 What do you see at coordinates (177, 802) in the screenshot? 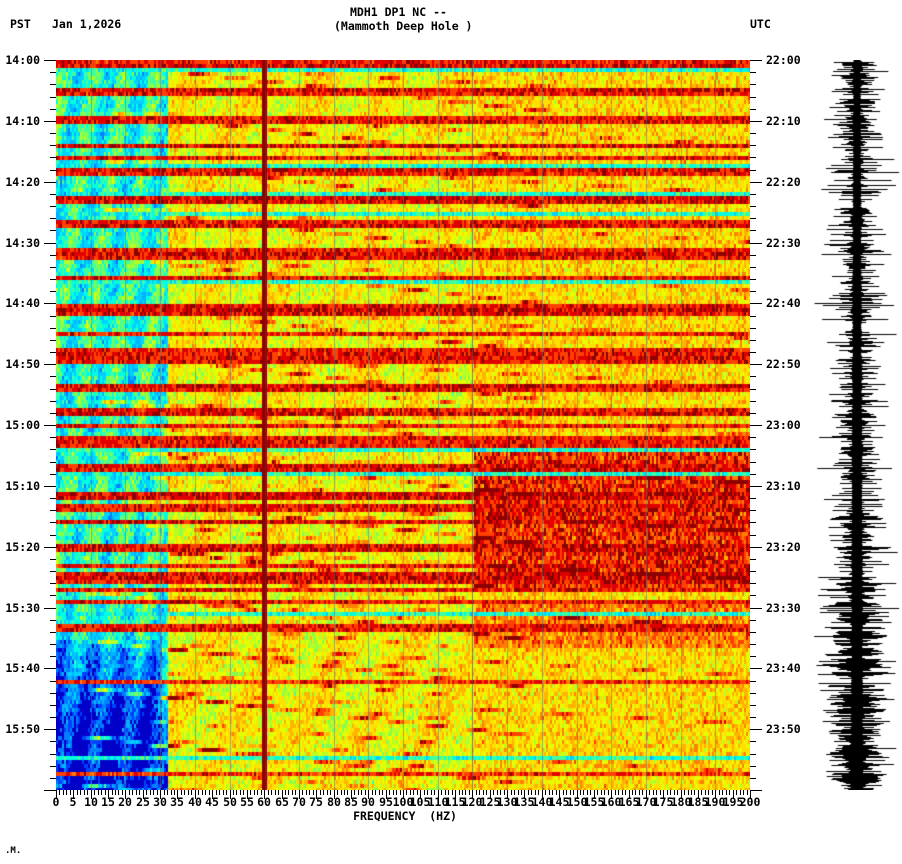
I see `frequency-label: 35` at bounding box center [177, 802].